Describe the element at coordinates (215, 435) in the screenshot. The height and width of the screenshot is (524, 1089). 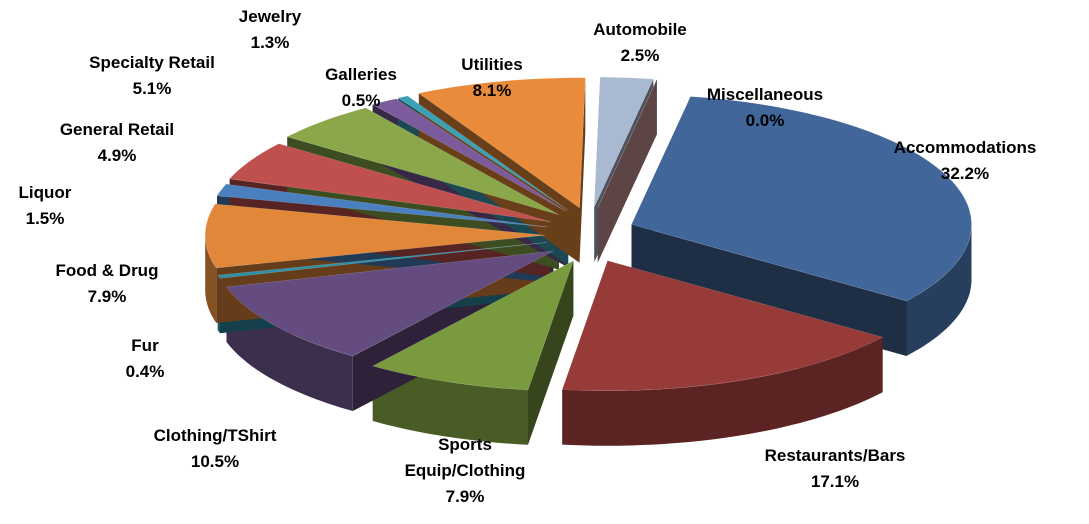
I see `label-name: Clothing/TShirt` at that location.